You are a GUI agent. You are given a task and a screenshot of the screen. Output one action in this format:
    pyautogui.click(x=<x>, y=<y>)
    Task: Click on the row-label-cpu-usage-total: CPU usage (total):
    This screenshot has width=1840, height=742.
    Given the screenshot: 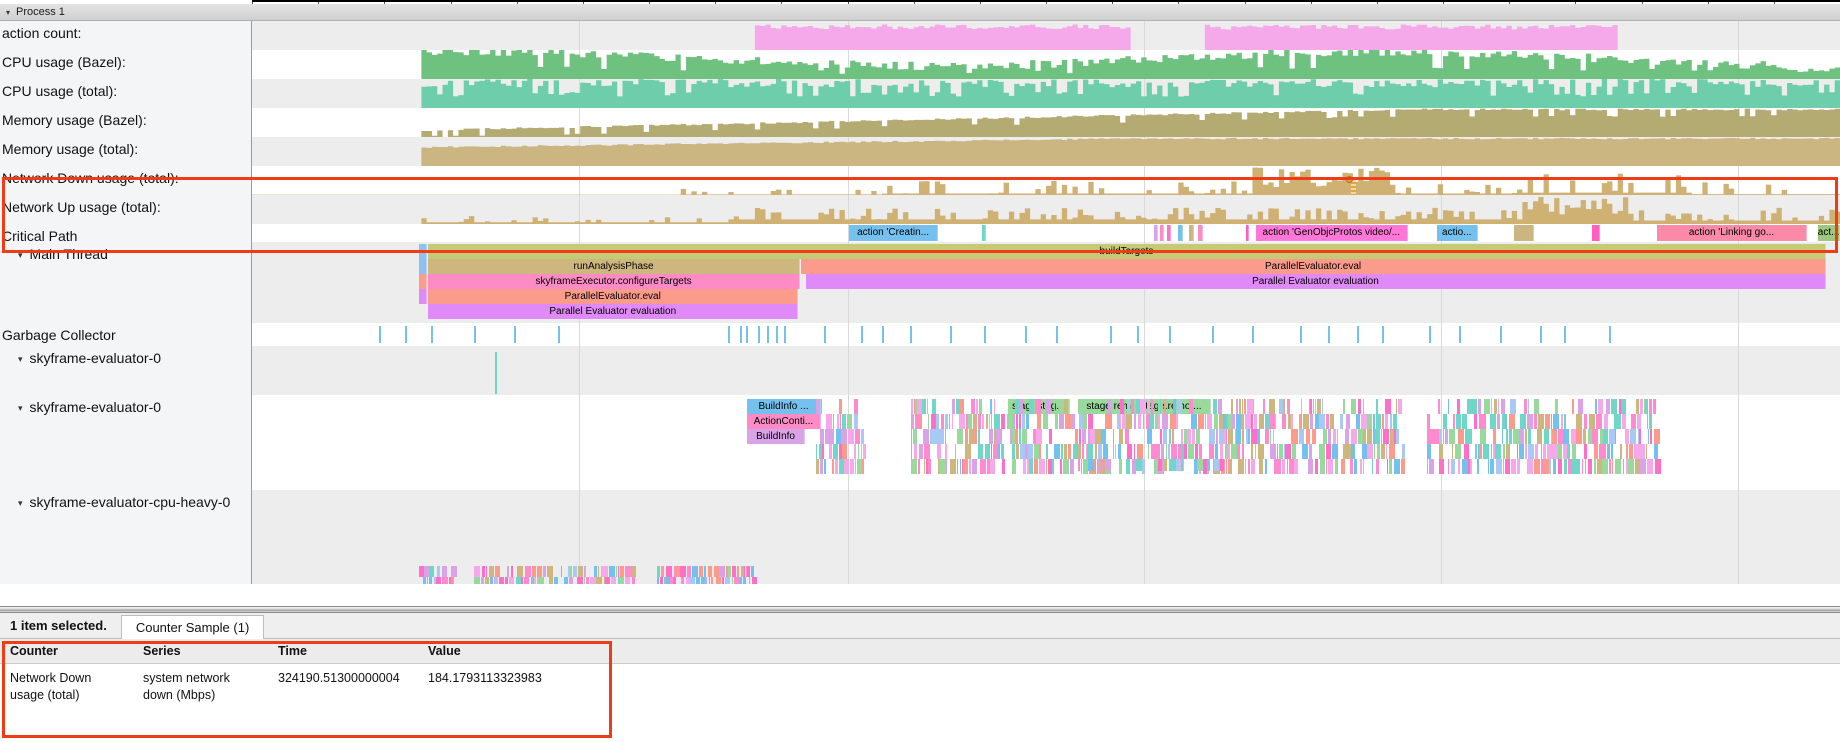 What is the action you would take?
    pyautogui.click(x=126, y=93)
    